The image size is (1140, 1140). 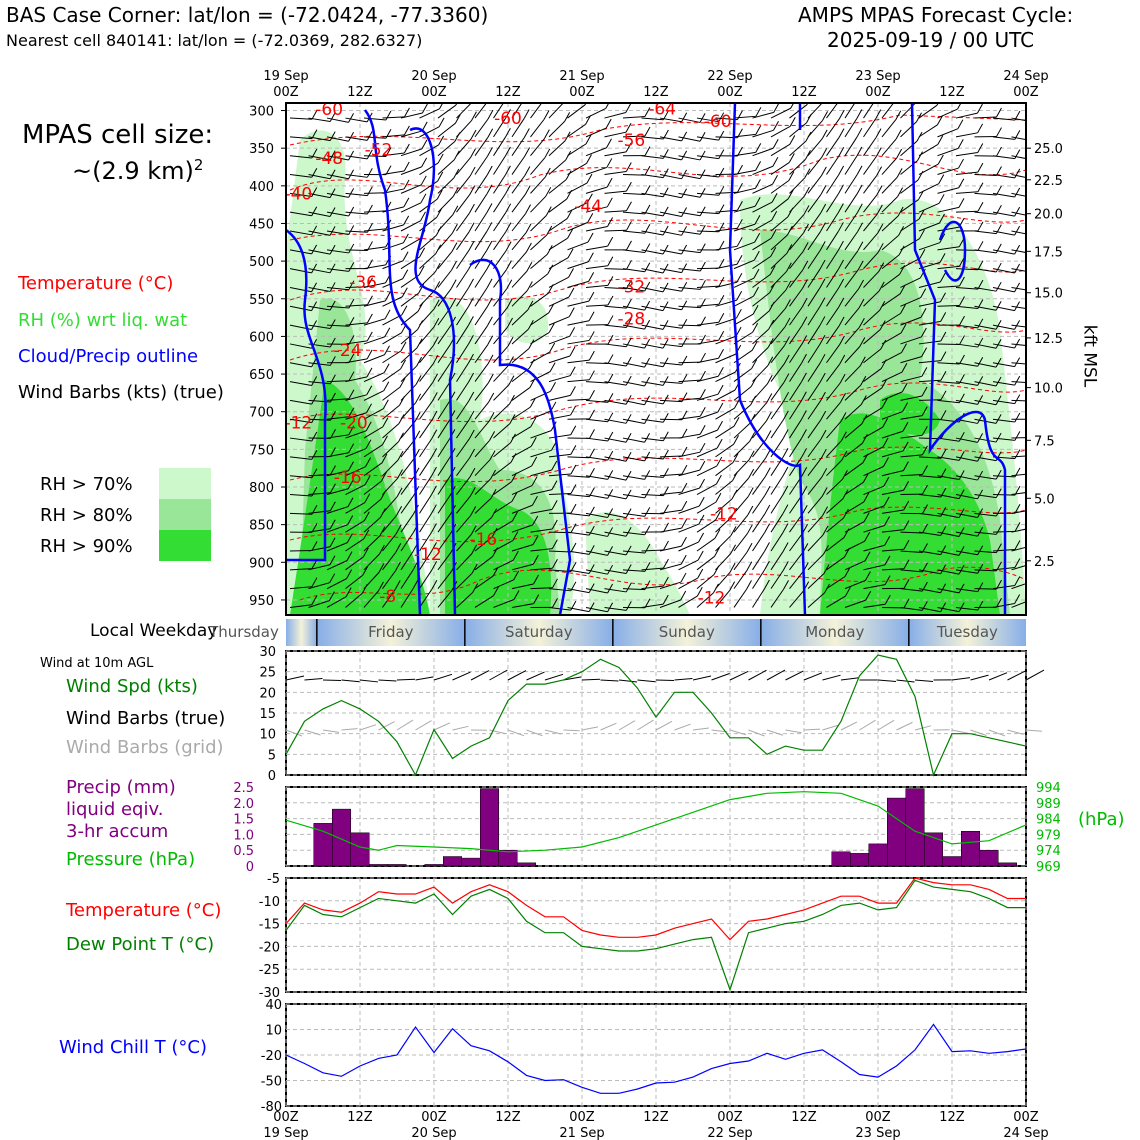 What do you see at coordinates (261, 413) in the screenshot?
I see `y-tick-label: 700` at bounding box center [261, 413].